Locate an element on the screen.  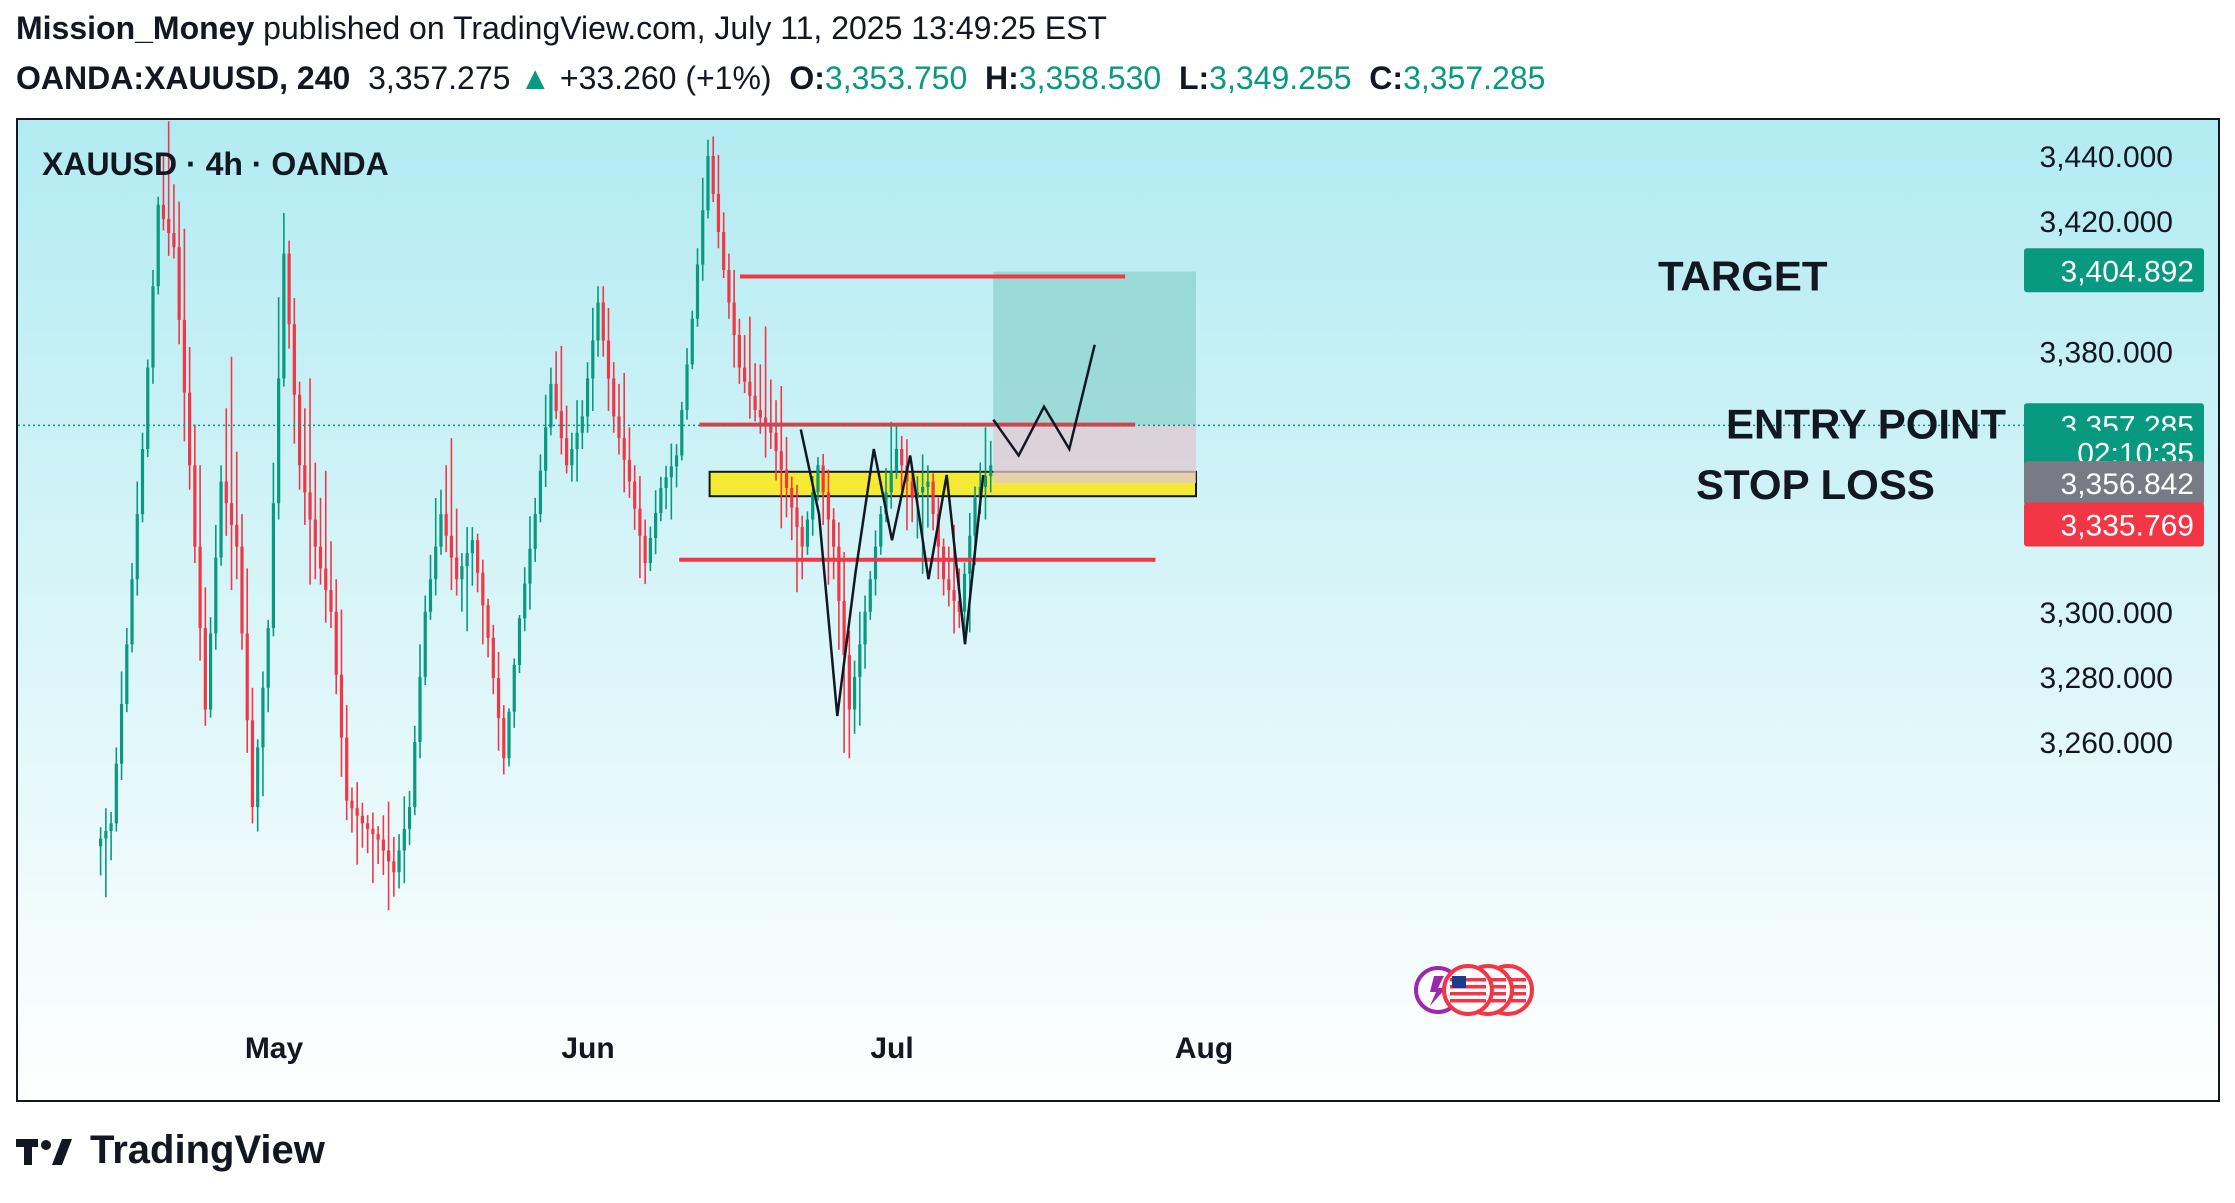
price-tag: 3,356.842 is located at coordinates (2114, 483).